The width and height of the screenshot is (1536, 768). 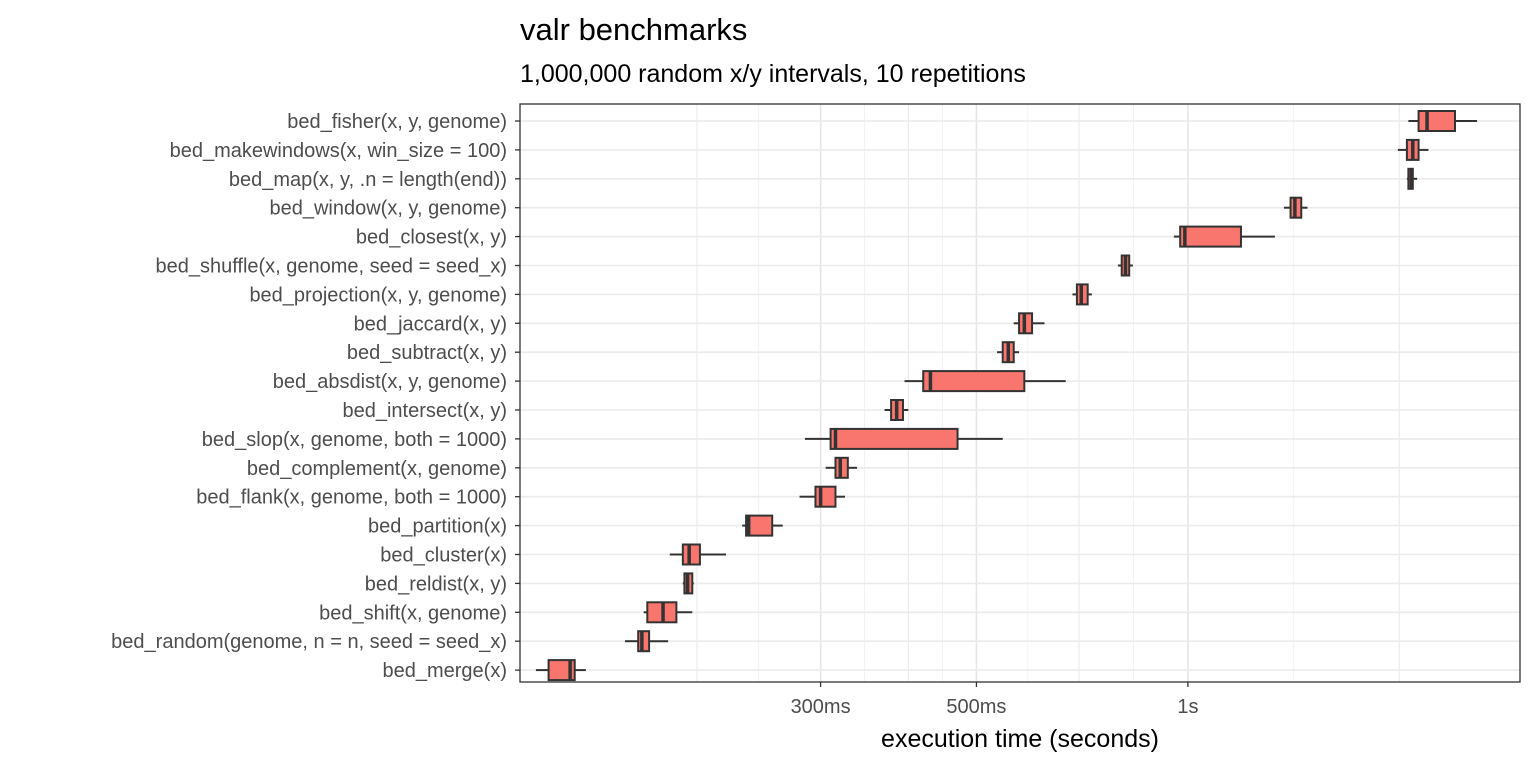 I want to click on y-tick-label: bed_shift(x, genome), so click(x=413, y=613).